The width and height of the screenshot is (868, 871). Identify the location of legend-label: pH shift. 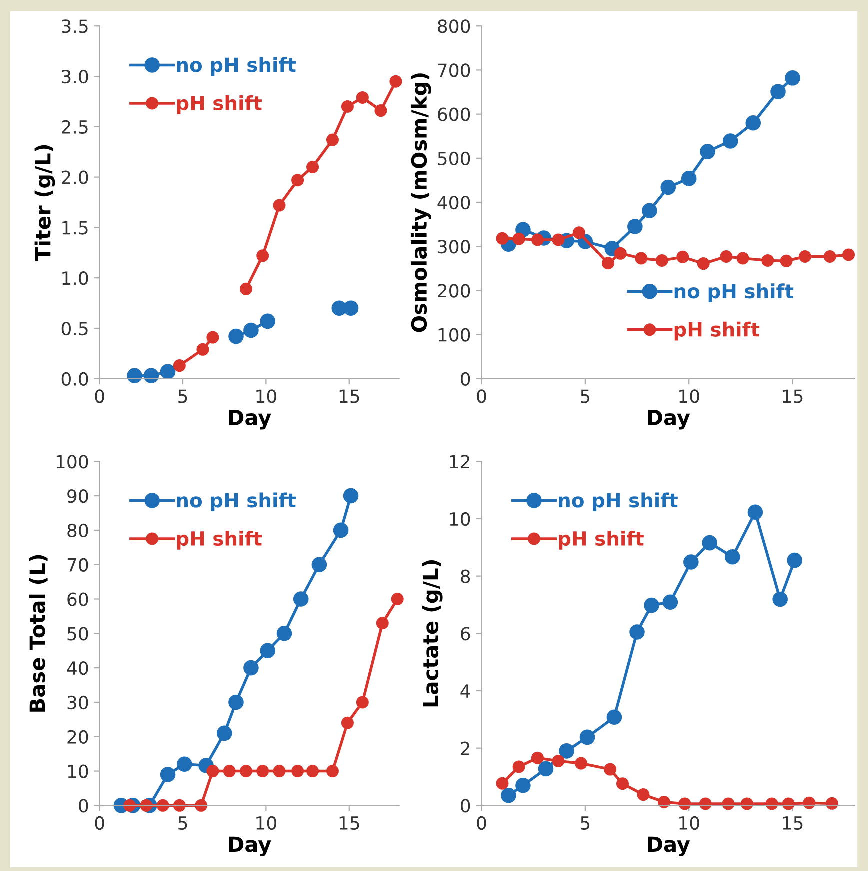
(219, 540).